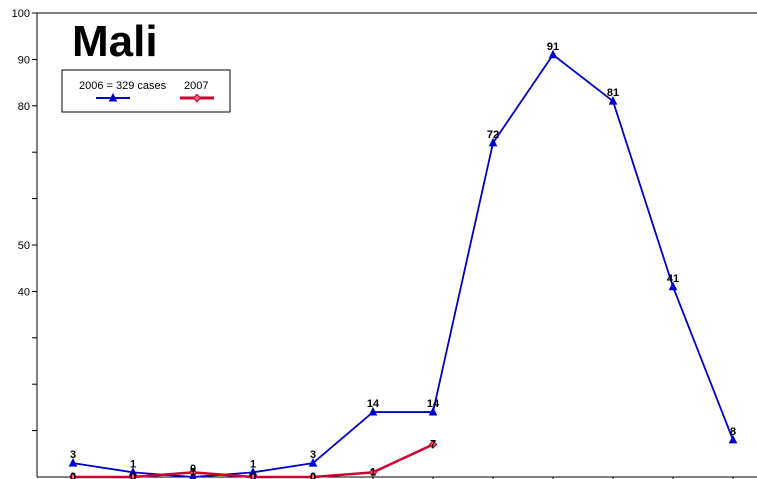 Image resolution: width=757 pixels, height=479 pixels. I want to click on legend-swatch-2006, so click(113, 97).